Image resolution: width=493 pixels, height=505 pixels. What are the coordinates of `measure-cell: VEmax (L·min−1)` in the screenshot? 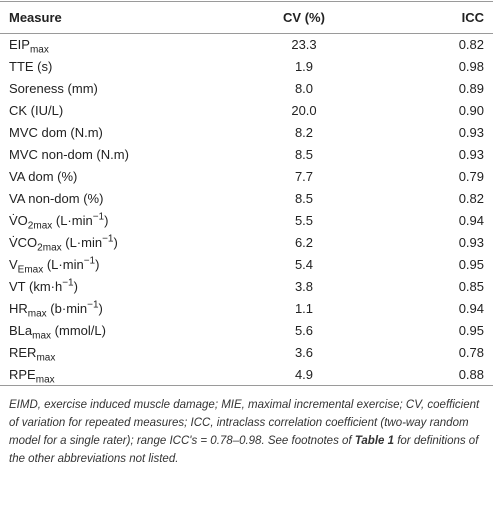 It's located at (104, 265).